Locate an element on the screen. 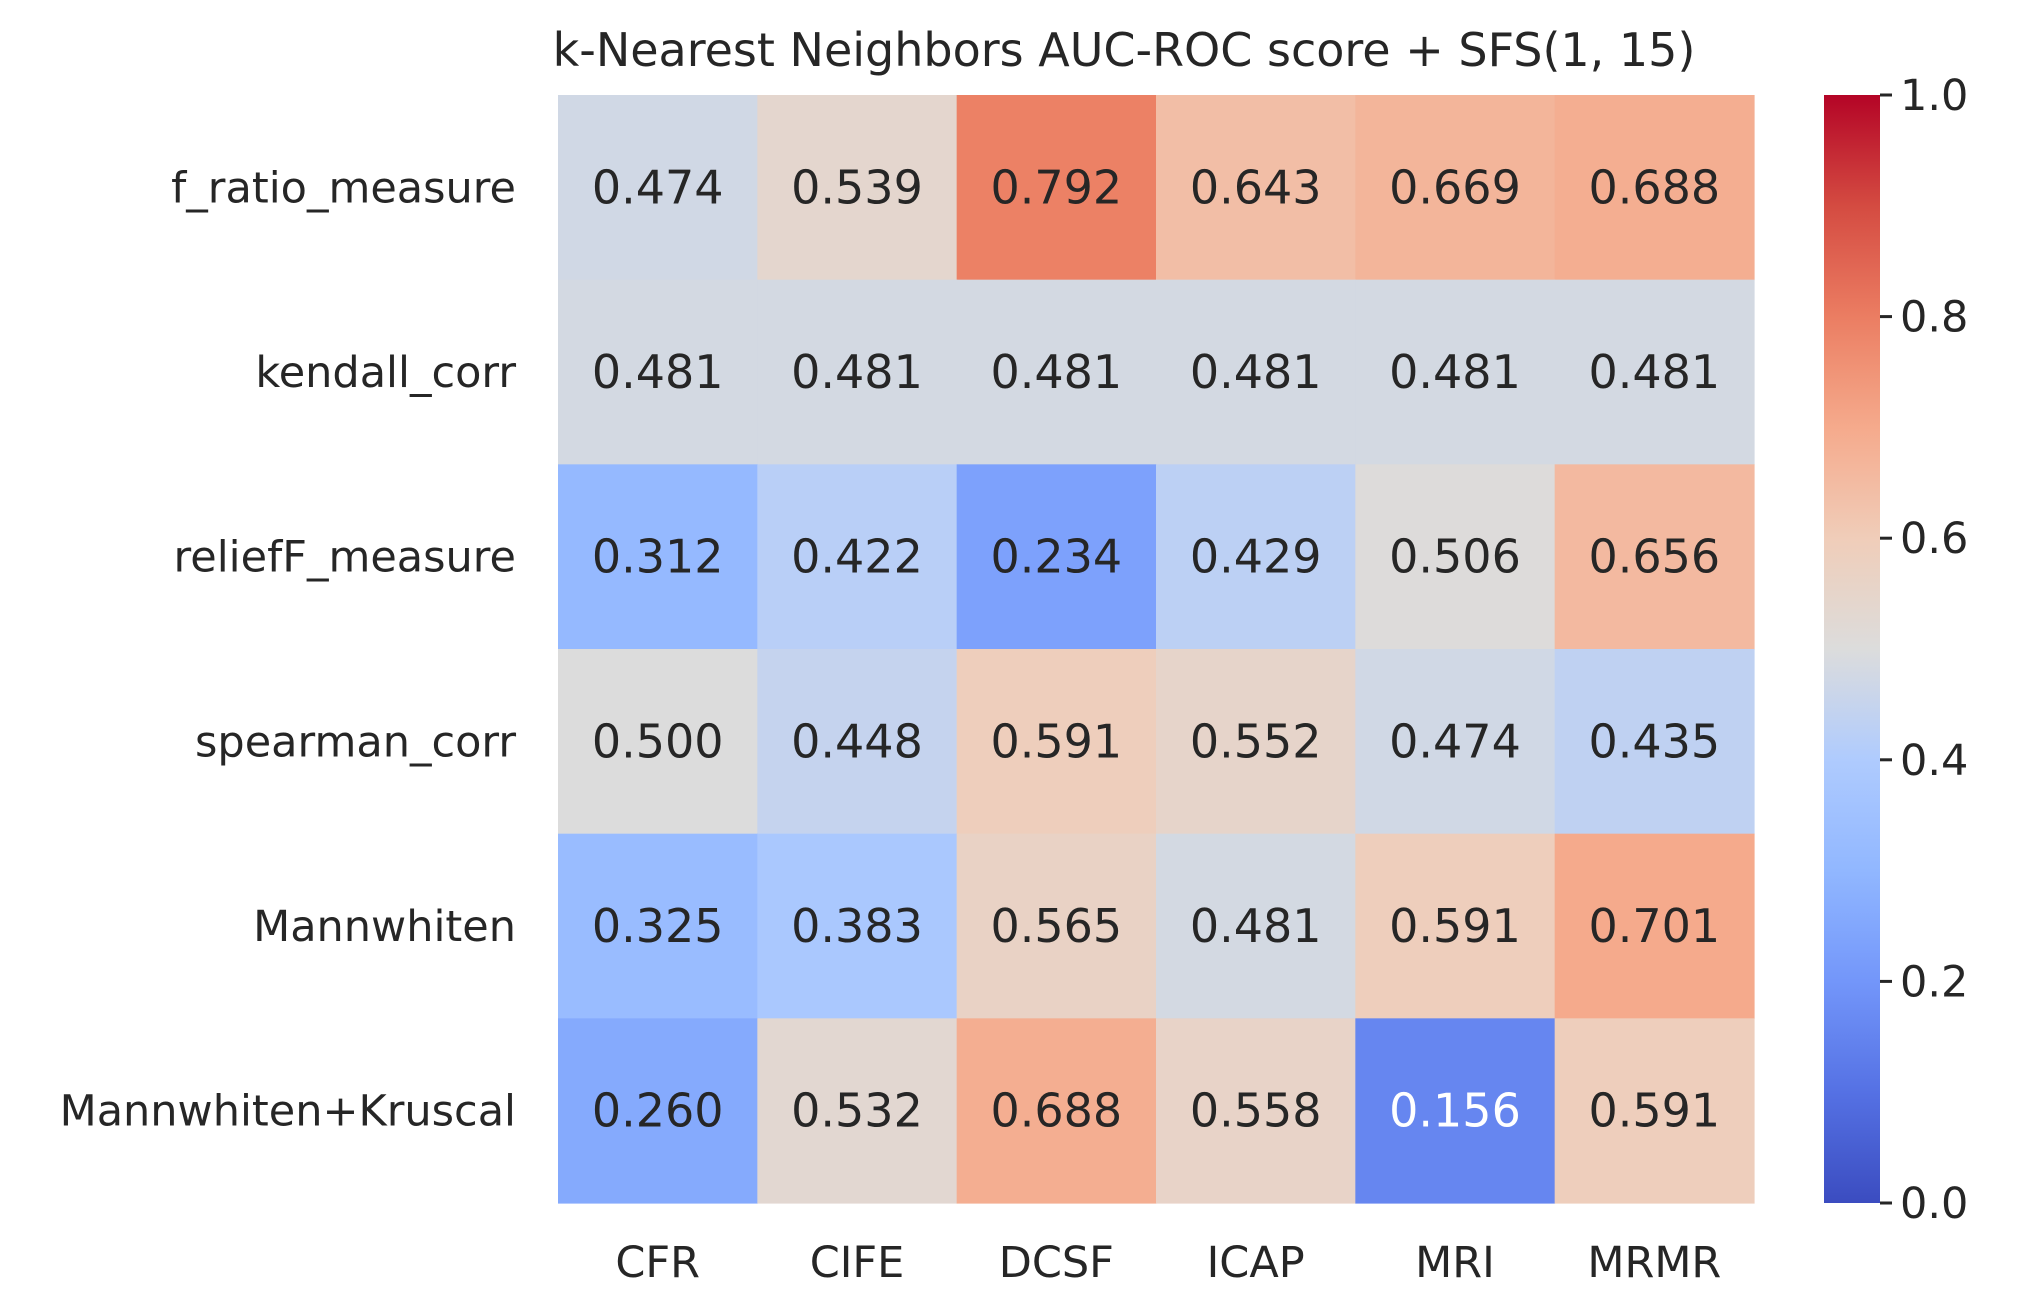 The image size is (2018, 1316). cell-value-label: 0.558 is located at coordinates (1256, 1111).